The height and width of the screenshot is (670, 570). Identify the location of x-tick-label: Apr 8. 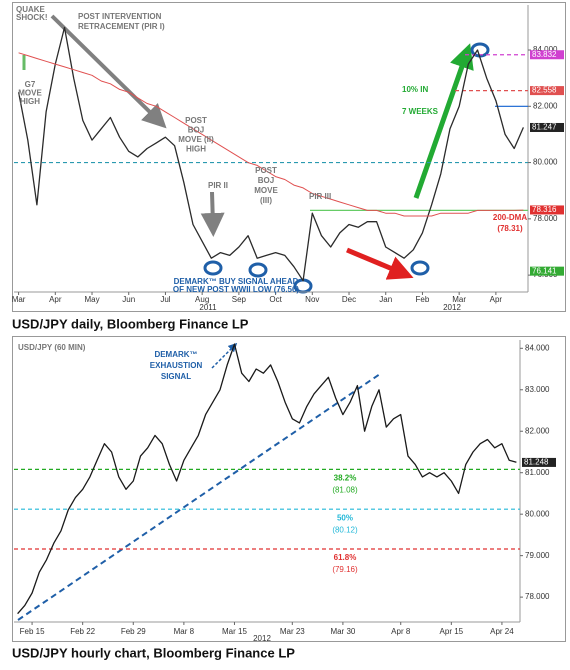
(401, 631).